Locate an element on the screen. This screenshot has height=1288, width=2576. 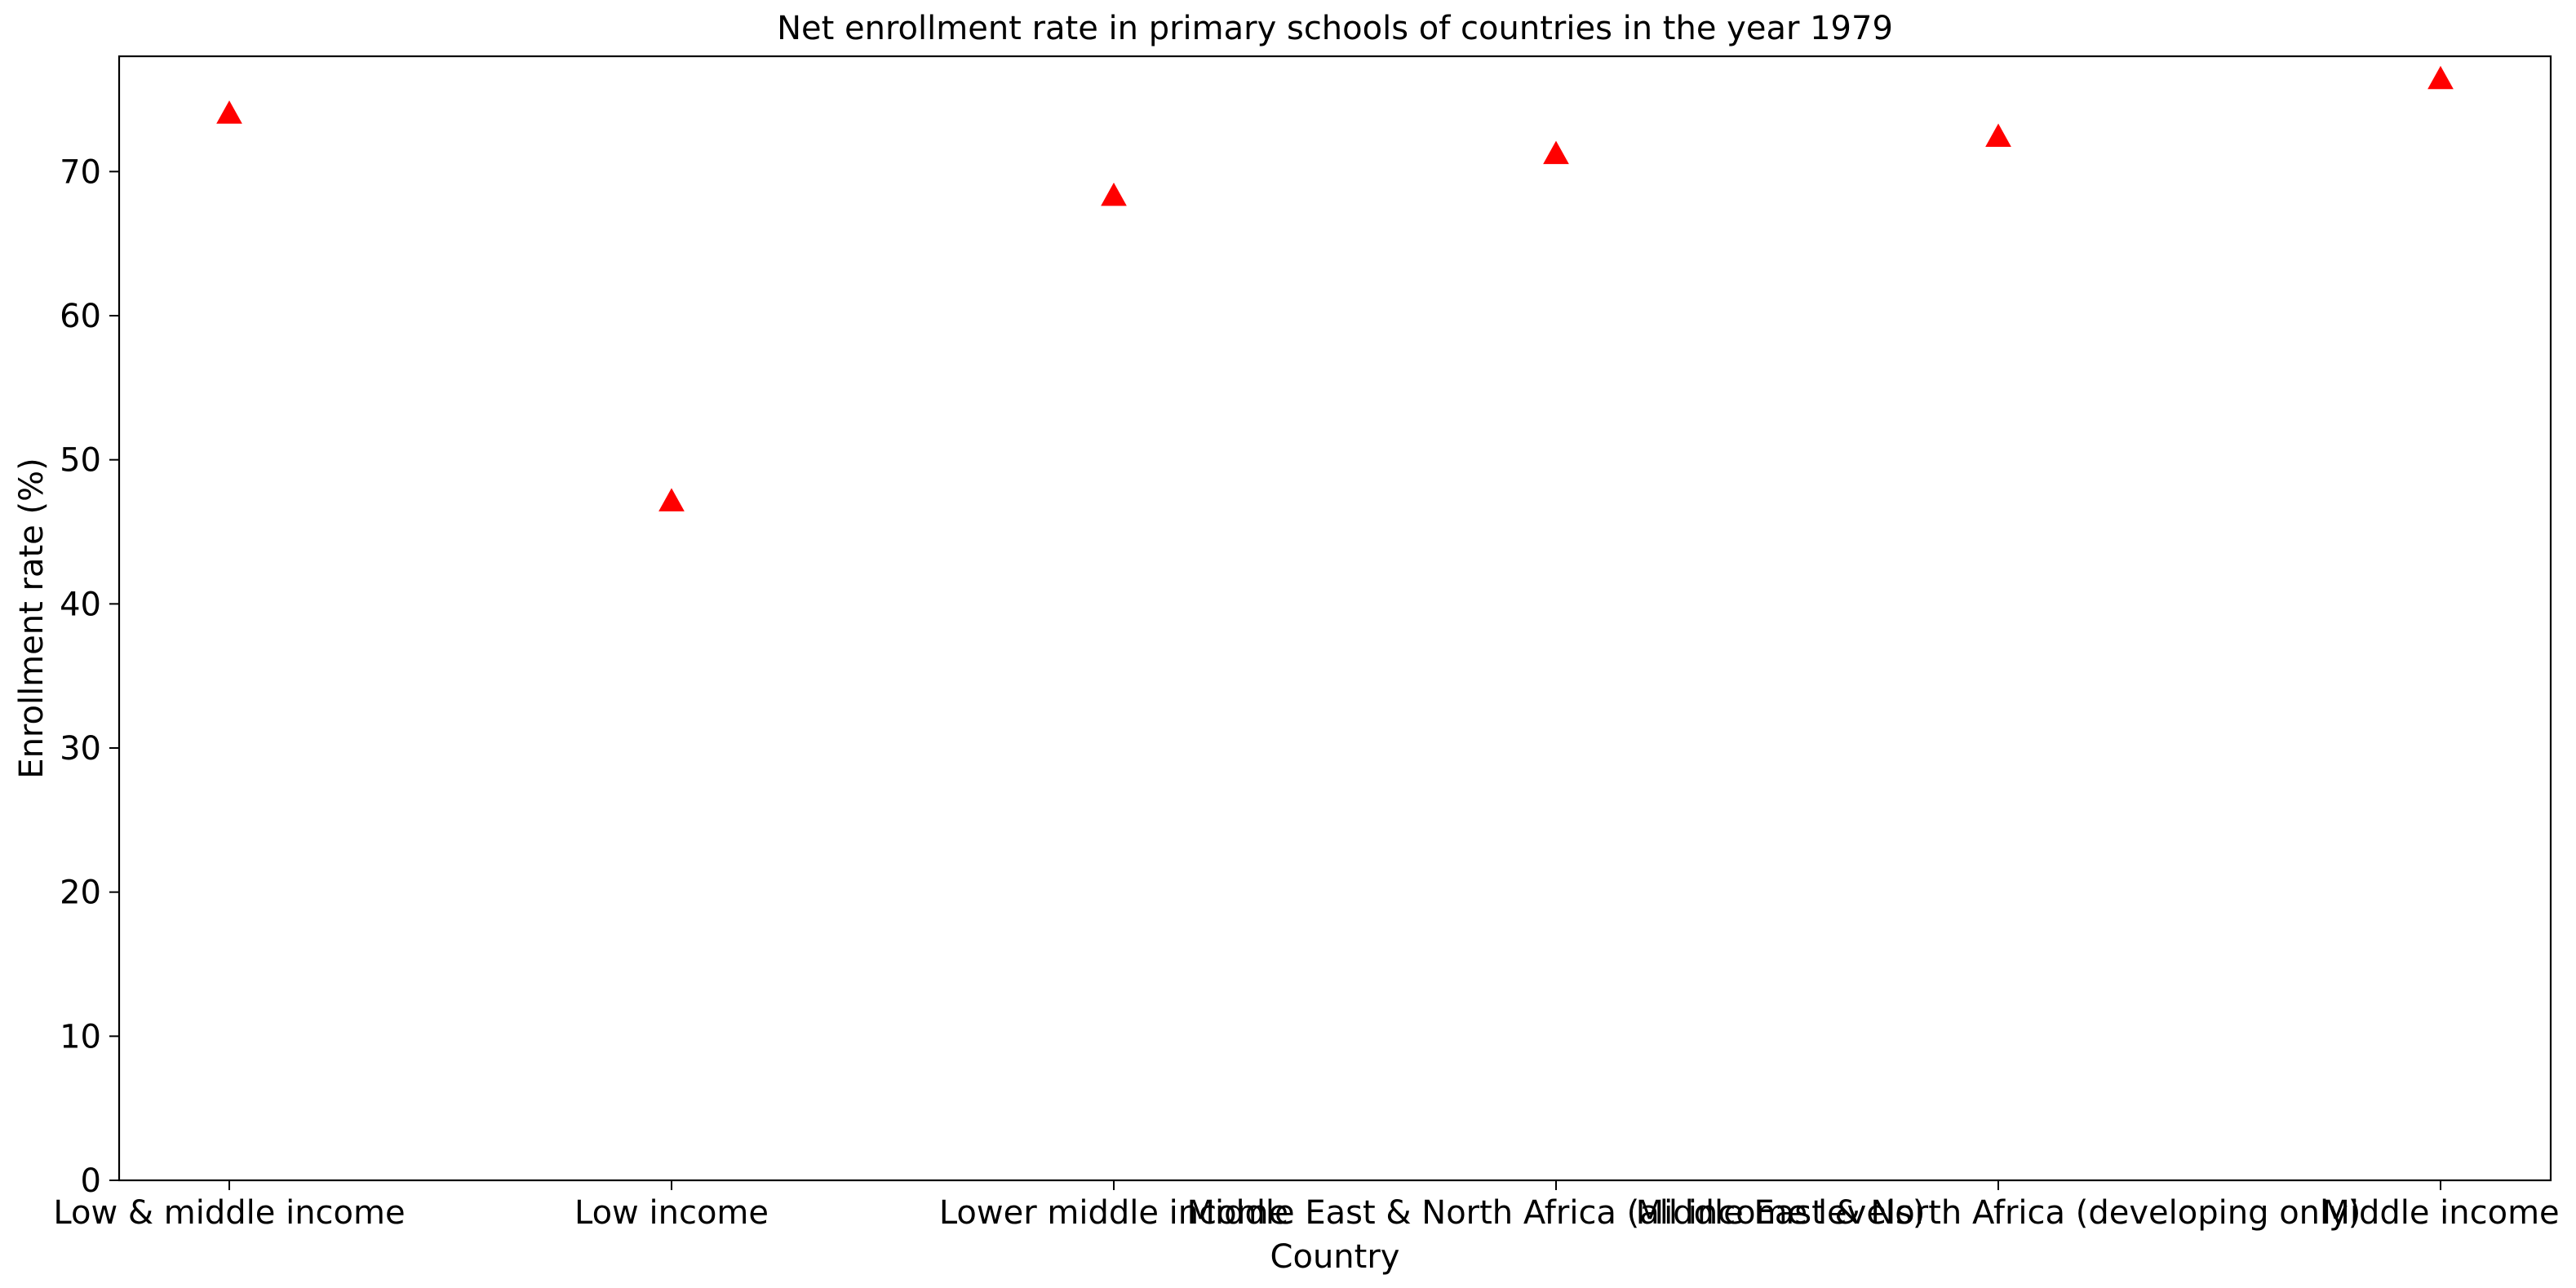
x-axis-label: Country is located at coordinates (1335, 1257).